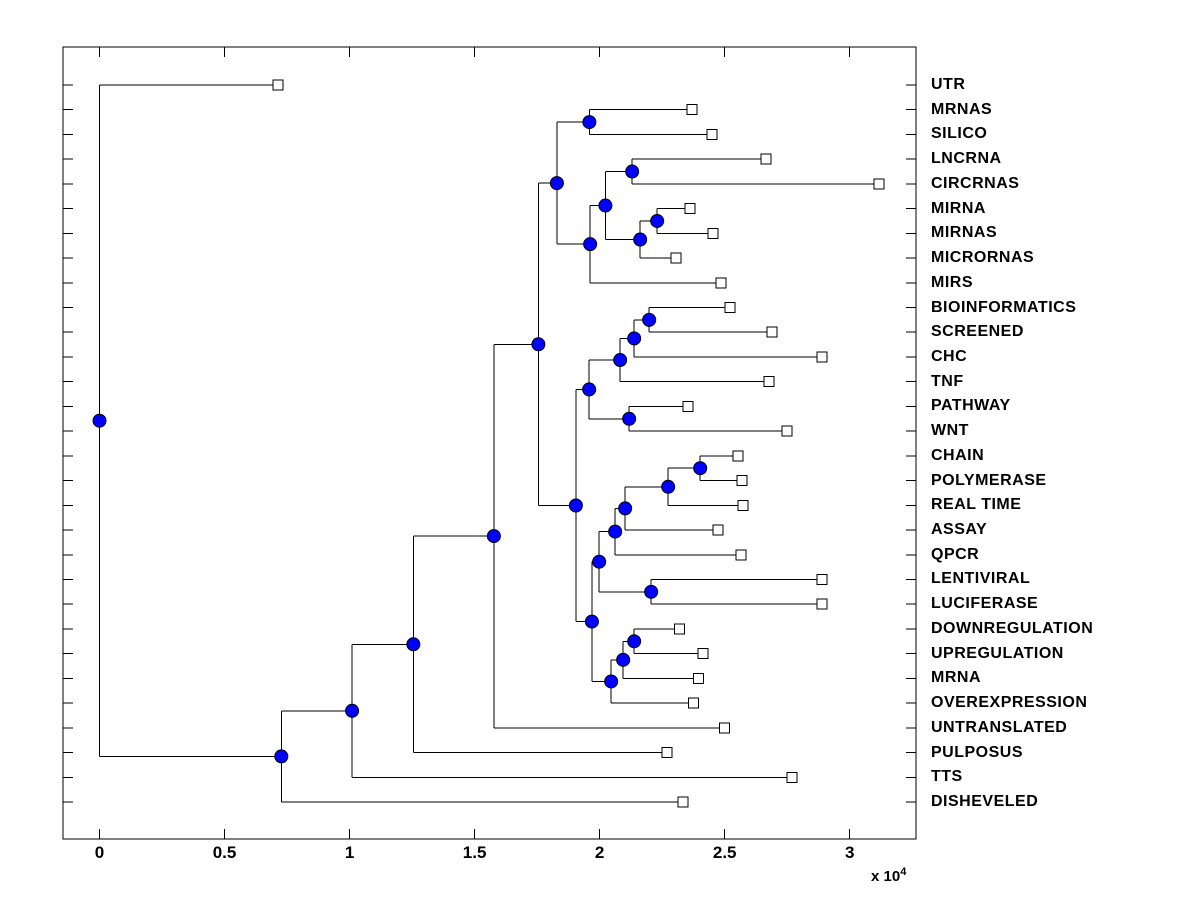 The image size is (1200, 900). What do you see at coordinates (959, 530) in the screenshot?
I see `leaf-label: ASSAY` at bounding box center [959, 530].